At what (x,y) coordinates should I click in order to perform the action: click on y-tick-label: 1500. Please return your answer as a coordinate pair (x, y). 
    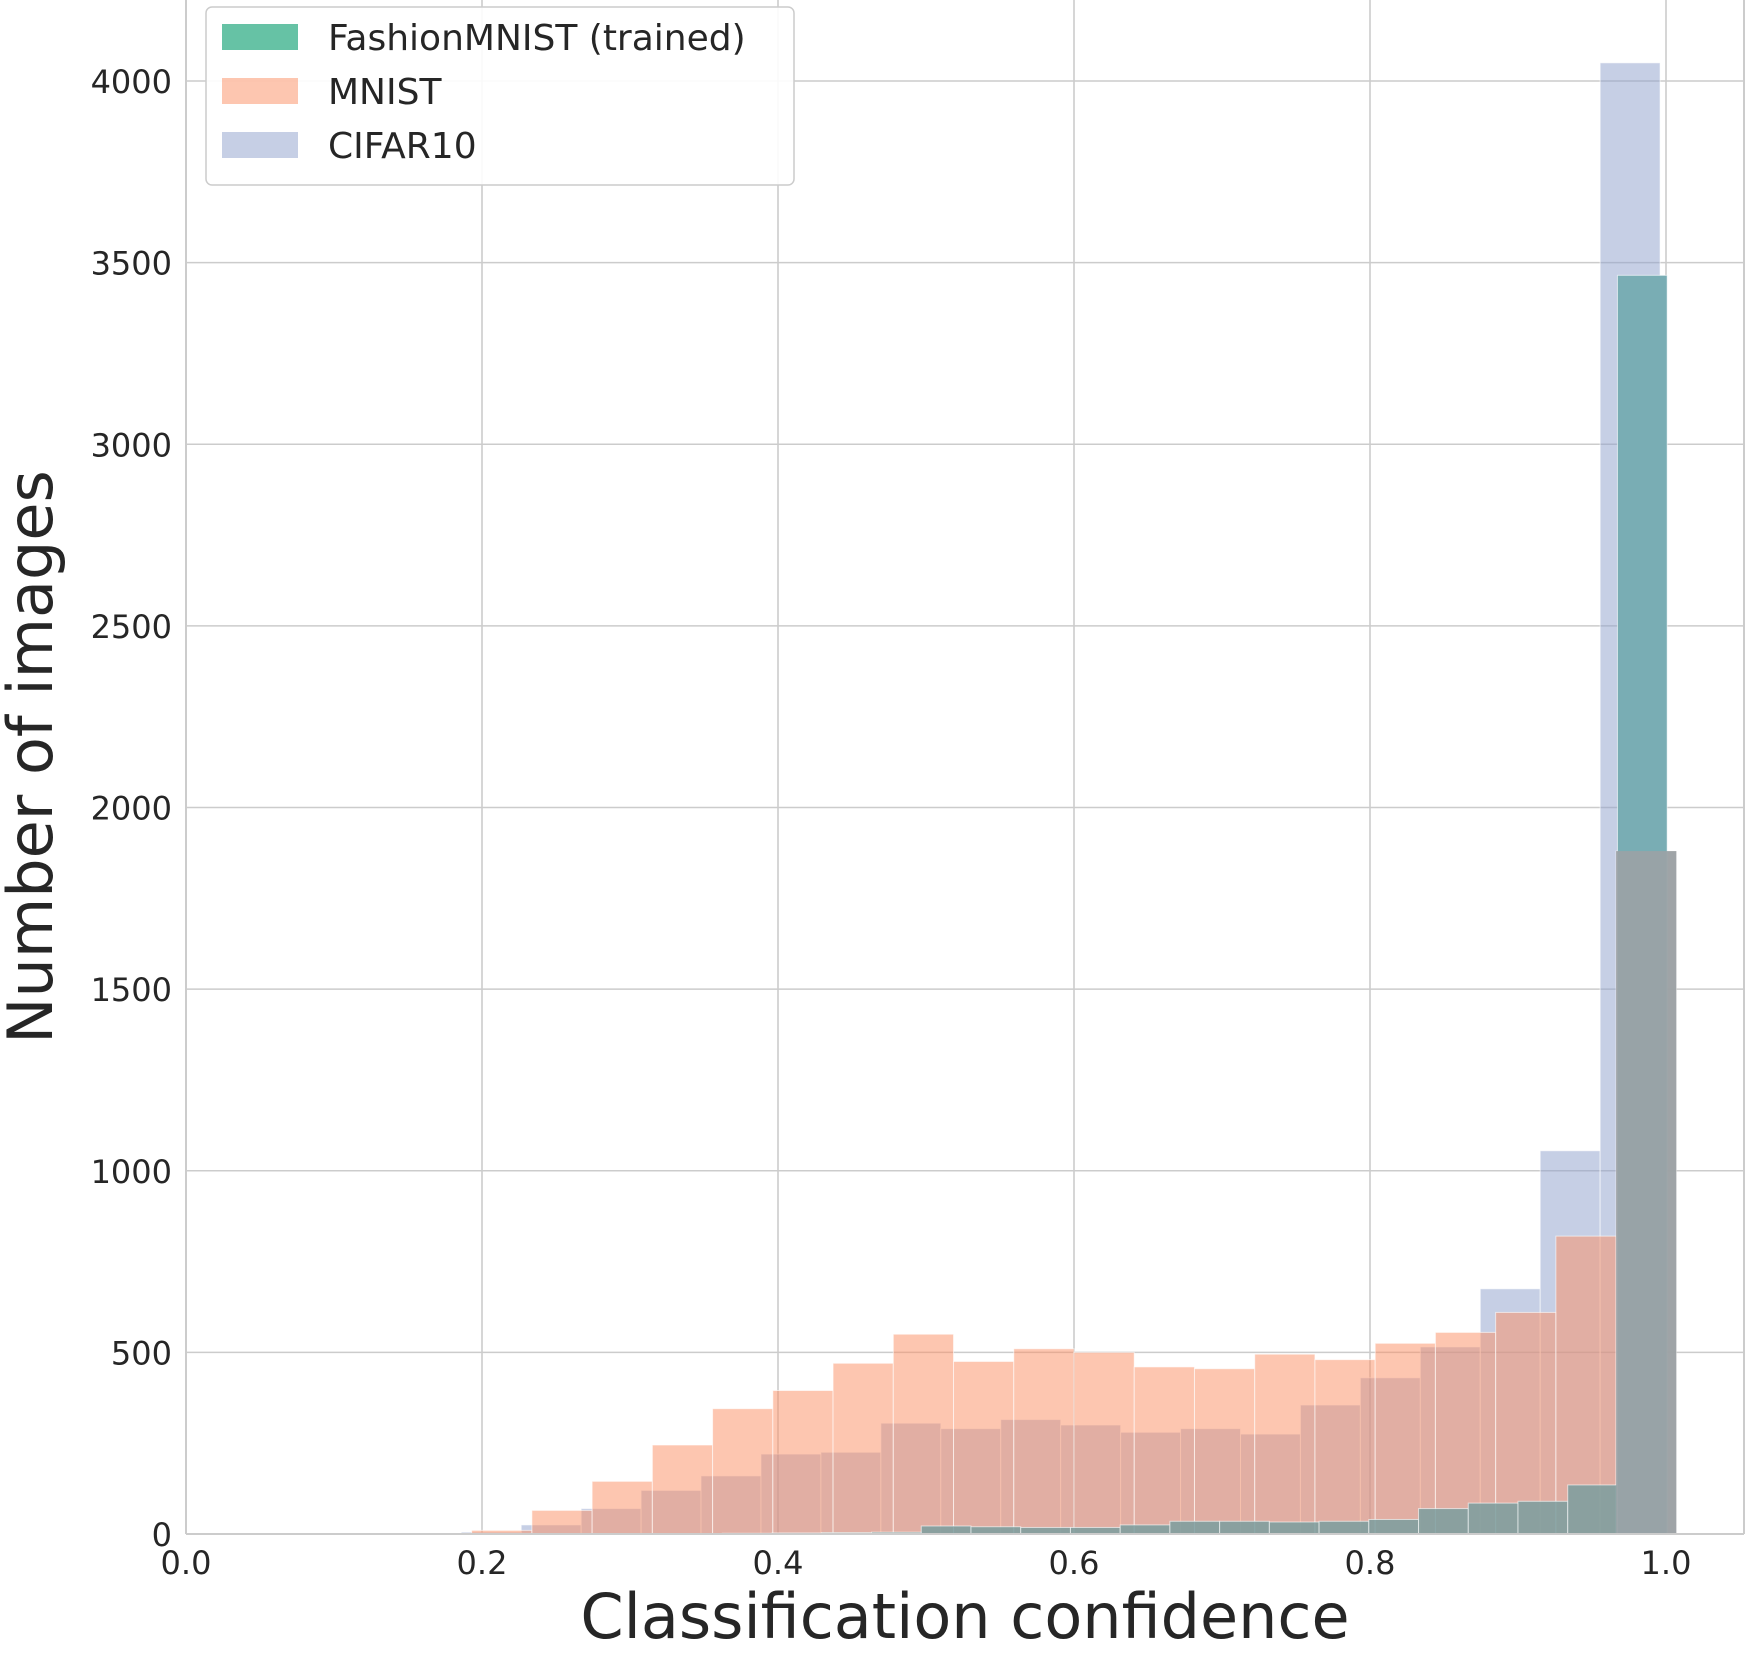
    Looking at the image, I should click on (131, 990).